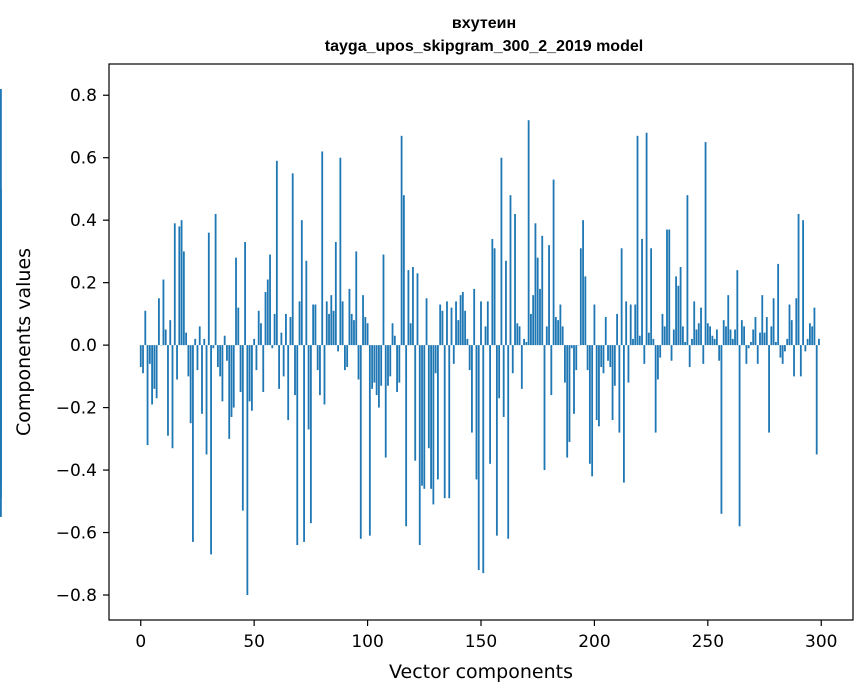 The image size is (867, 696). Describe the element at coordinates (76, 534) in the screenshot. I see `y-tick-label: −0.6` at that location.